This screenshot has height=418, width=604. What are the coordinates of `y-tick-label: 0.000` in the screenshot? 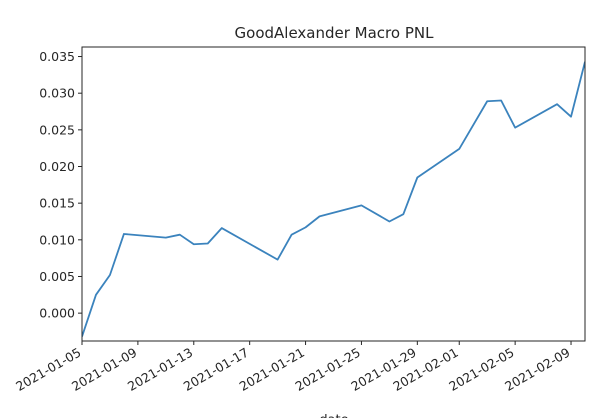 It's located at (57, 313).